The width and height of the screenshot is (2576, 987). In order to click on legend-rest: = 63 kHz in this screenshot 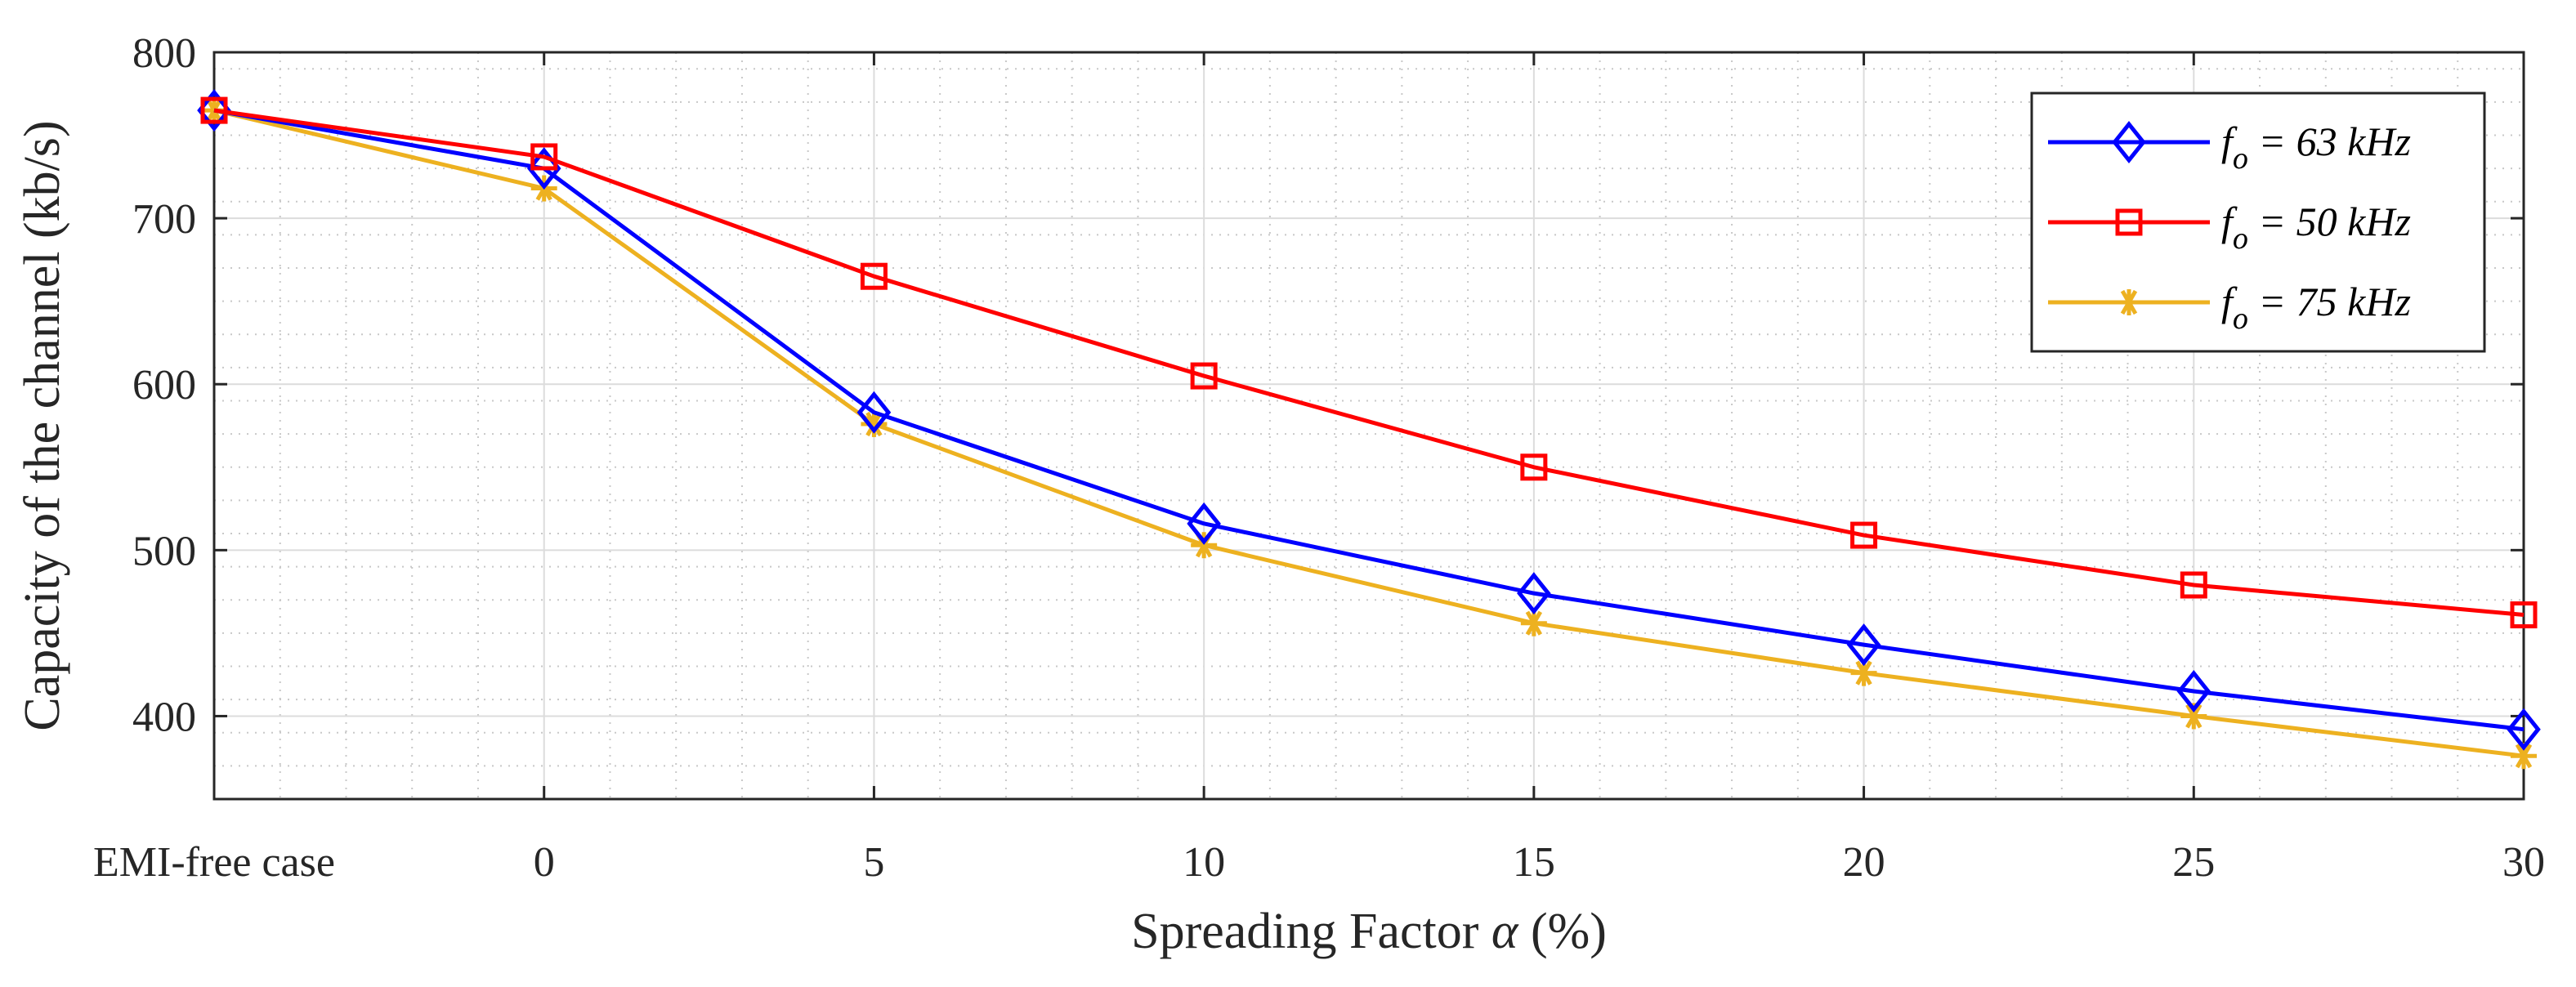, I will do `click(2329, 141)`.